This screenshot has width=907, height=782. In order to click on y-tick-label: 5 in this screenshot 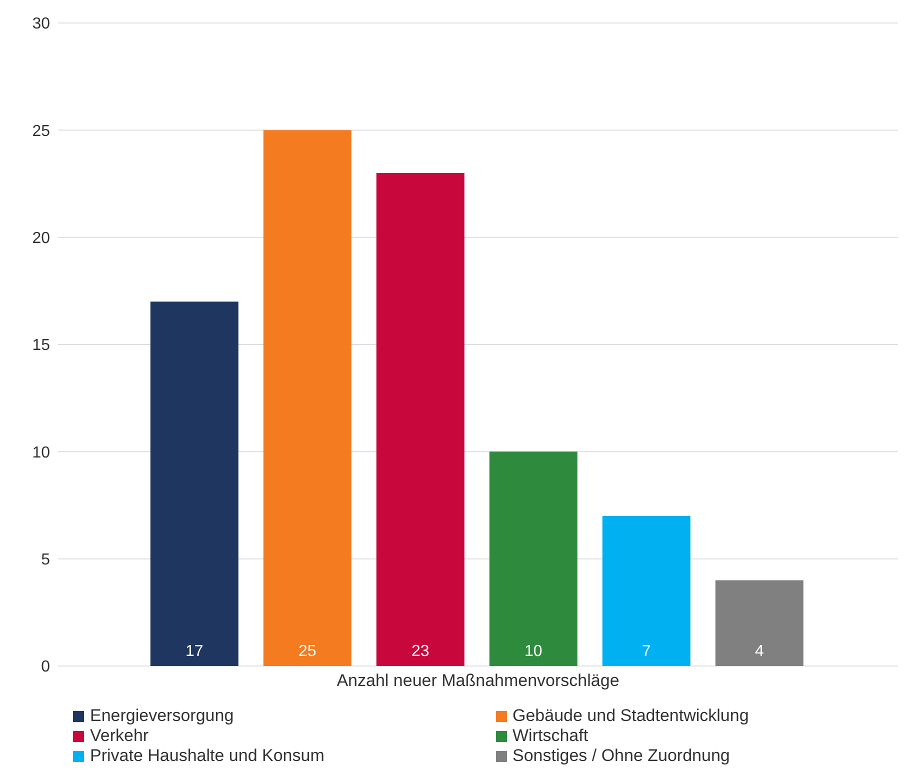, I will do `click(45, 560)`.